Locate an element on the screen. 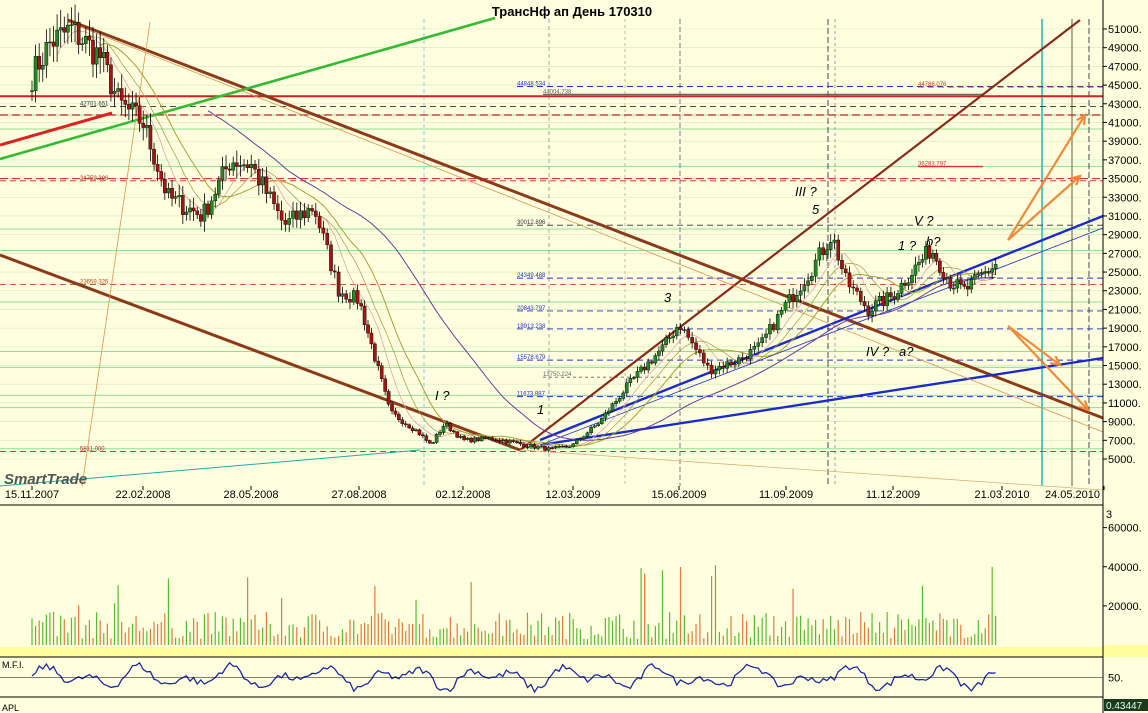 This screenshot has width=1148, height=713. y-tick-label: 19000. is located at coordinates (1125, 329).